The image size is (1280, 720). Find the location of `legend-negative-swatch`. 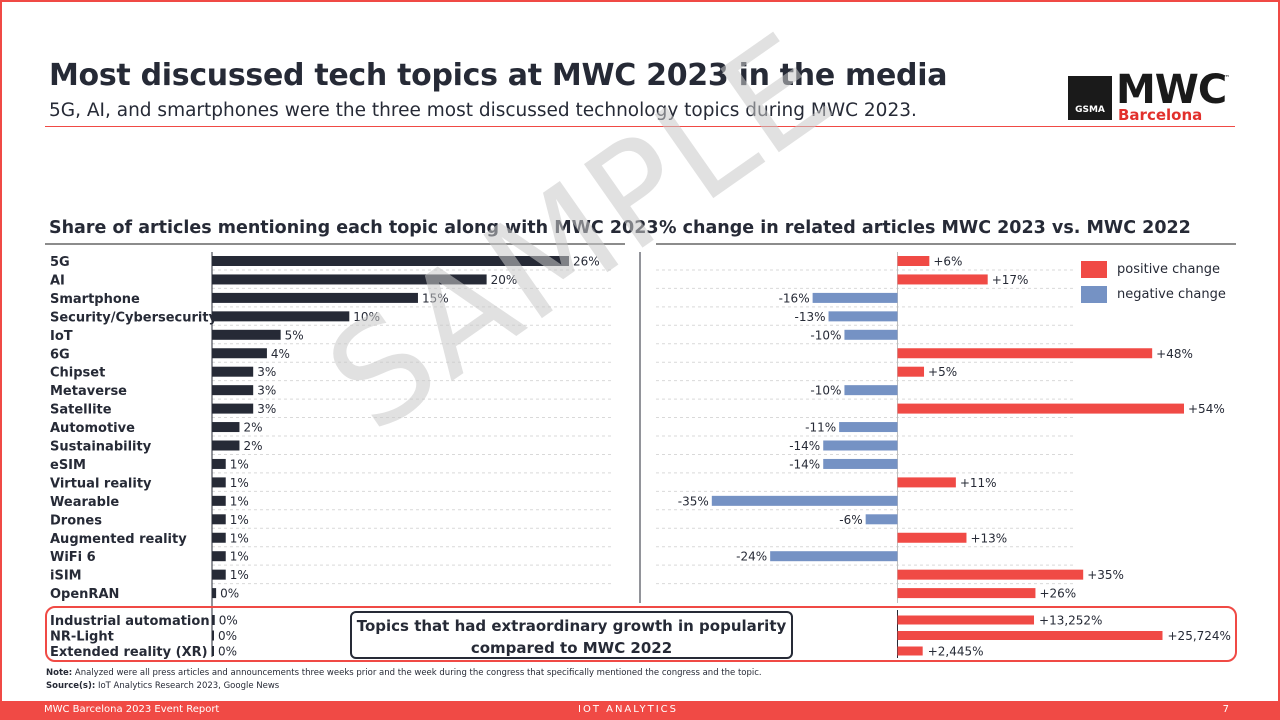

legend-negative-swatch is located at coordinates (1094, 294).